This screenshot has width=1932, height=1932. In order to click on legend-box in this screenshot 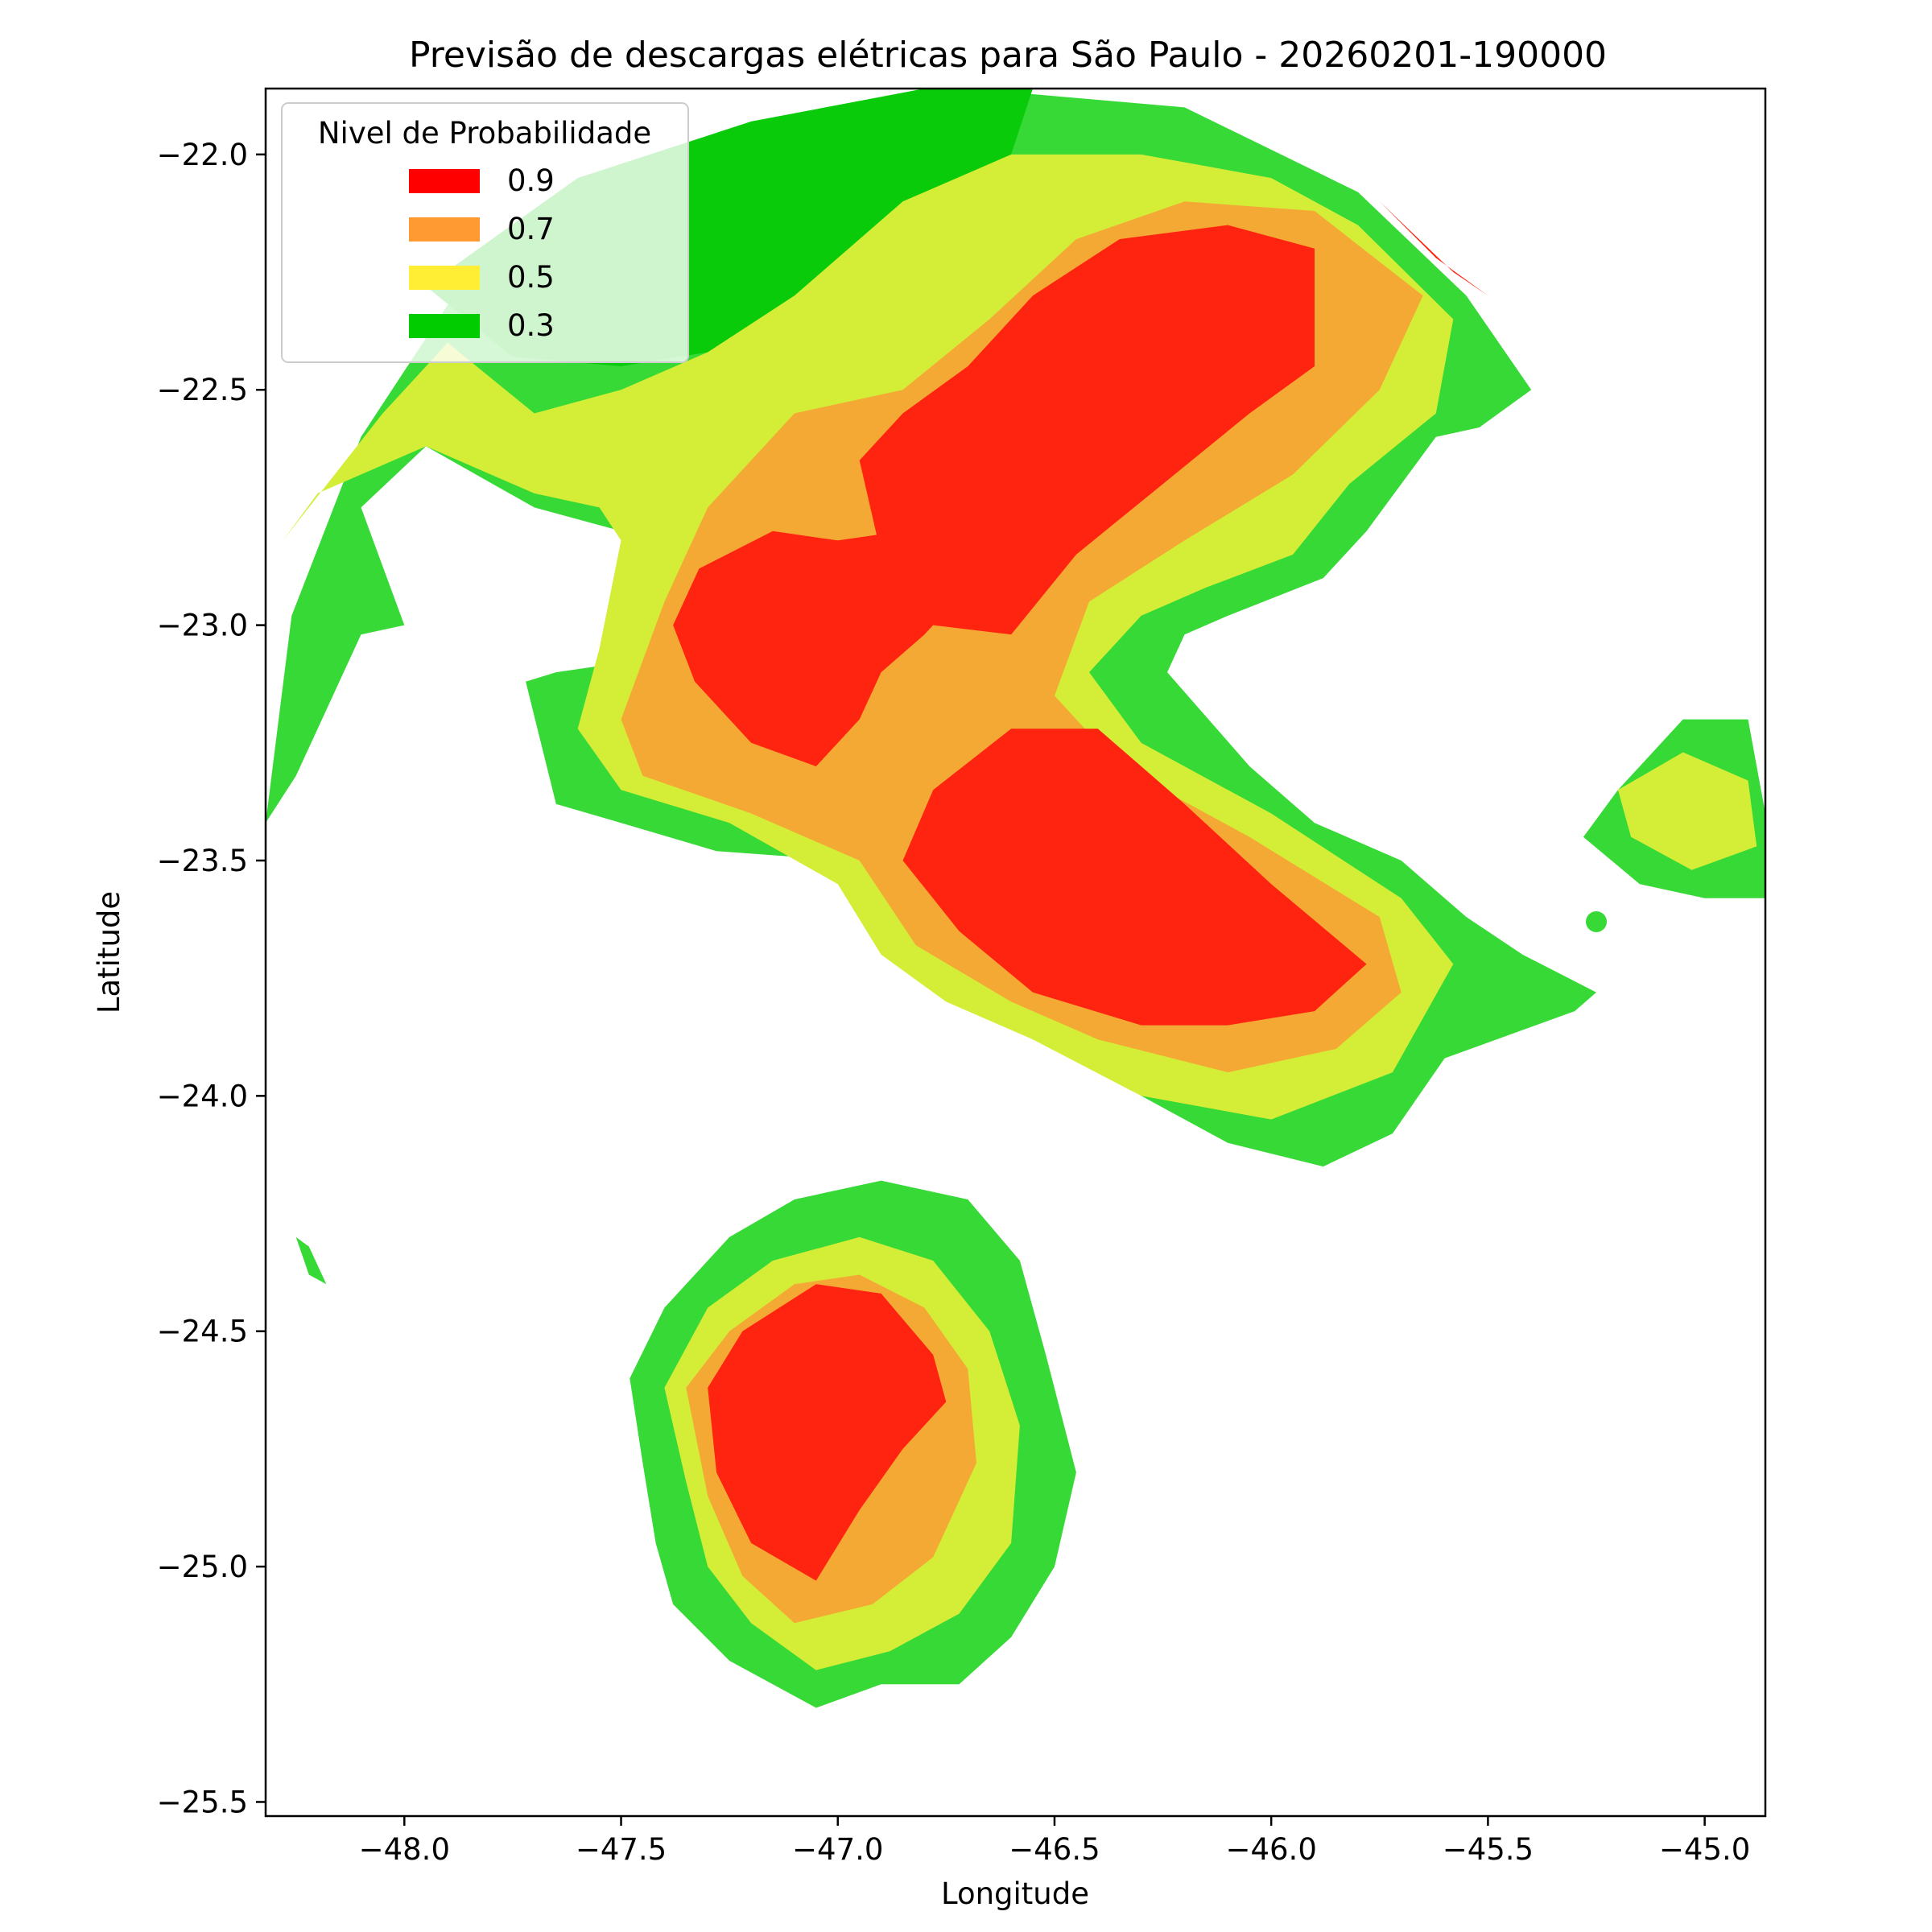, I will do `click(485, 232)`.